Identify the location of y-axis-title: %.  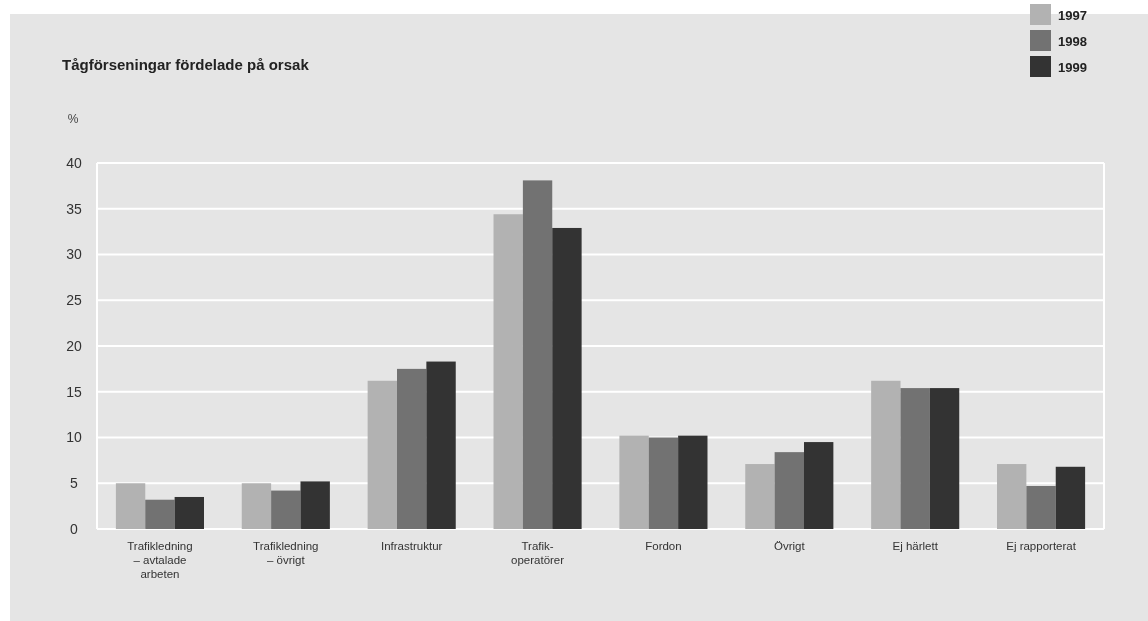
(73, 119).